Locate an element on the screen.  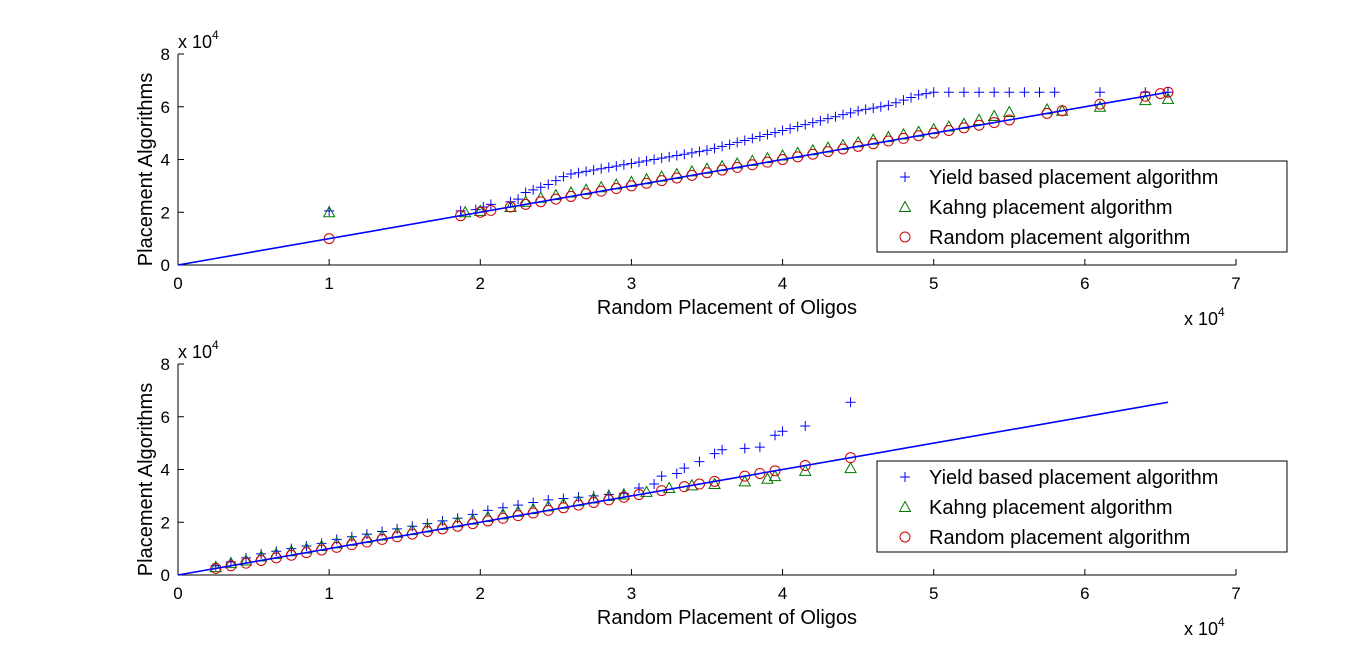
x-axis-label: Random Placement of Oligos is located at coordinates (727, 618).